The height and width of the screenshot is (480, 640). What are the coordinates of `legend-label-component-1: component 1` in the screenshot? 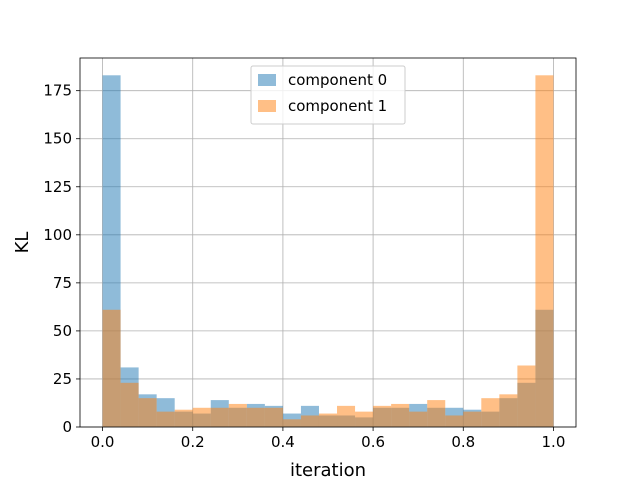 It's located at (337, 106).